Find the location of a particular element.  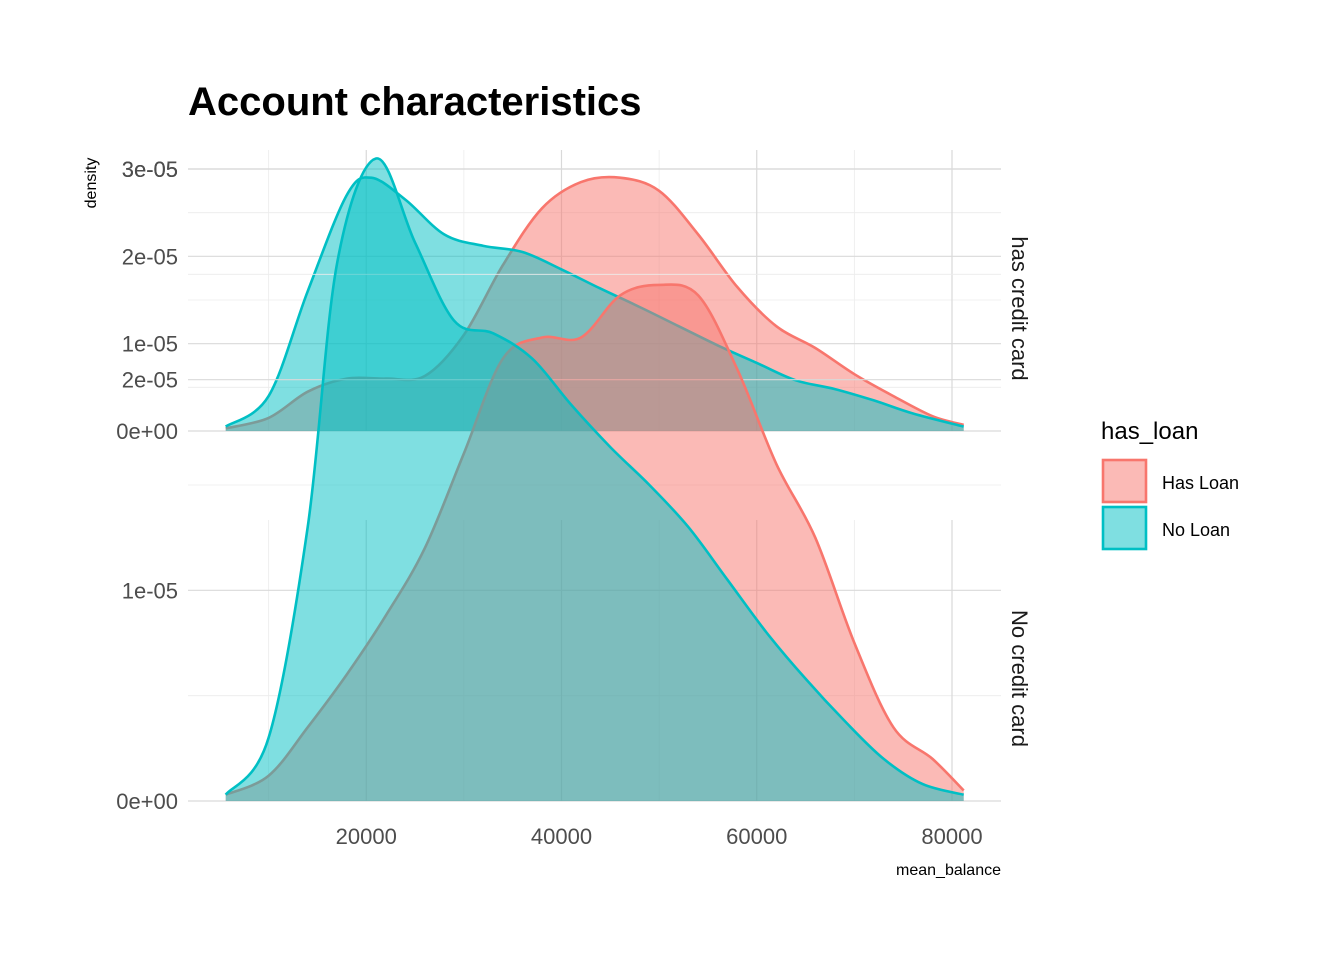

legend-label: Has Loan is located at coordinates (1200, 483).